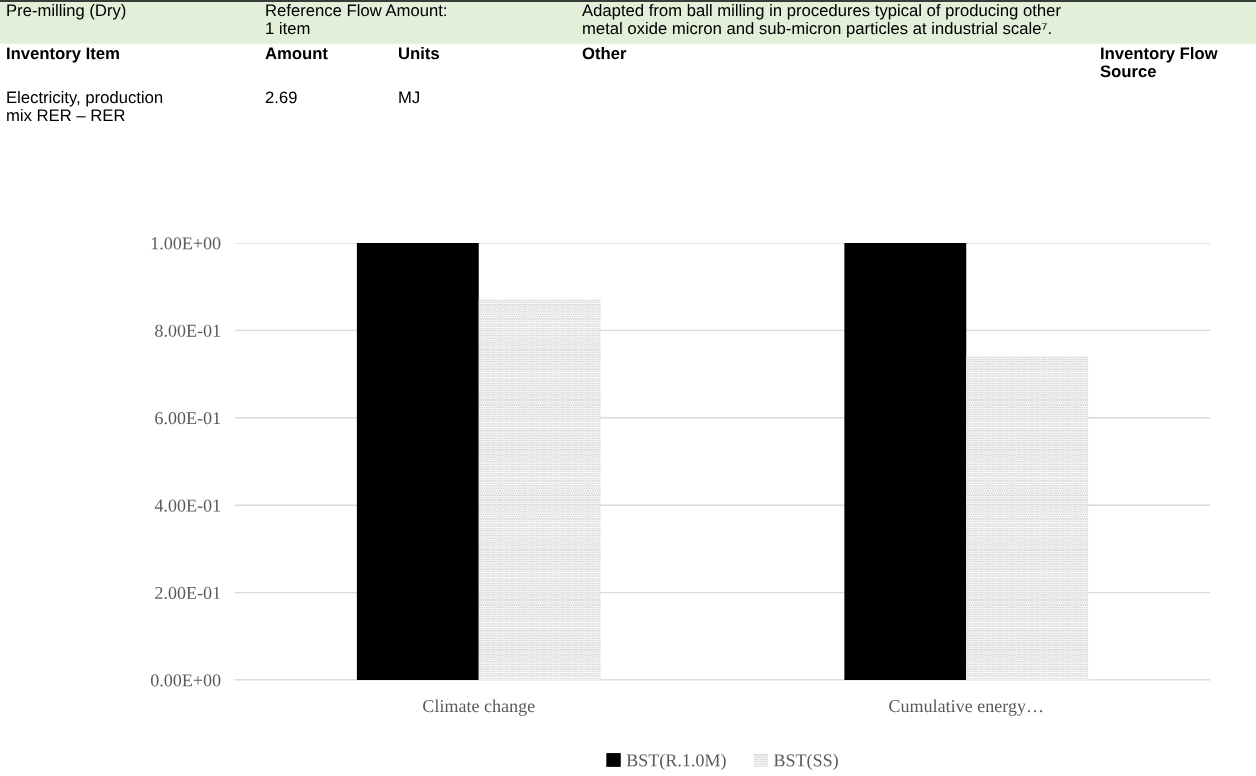 The image size is (1256, 776). Describe the element at coordinates (281, 97) in the screenshot. I see `text: 2.69` at that location.